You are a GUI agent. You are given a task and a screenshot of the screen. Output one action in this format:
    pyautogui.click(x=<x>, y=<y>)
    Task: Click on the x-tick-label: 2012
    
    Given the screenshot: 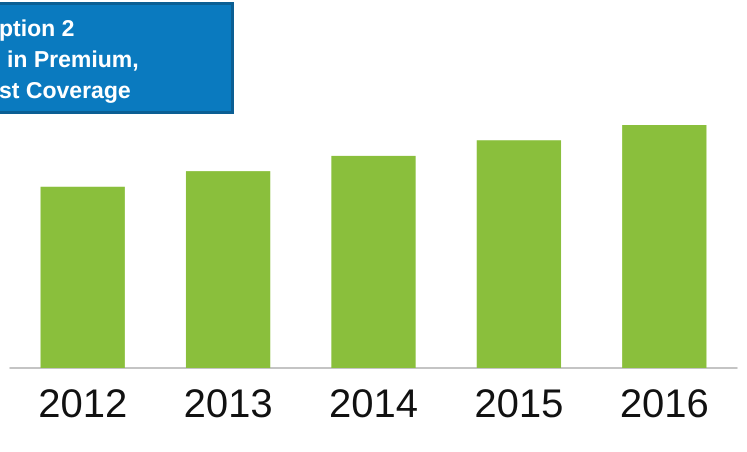 What is the action you would take?
    pyautogui.click(x=83, y=404)
    